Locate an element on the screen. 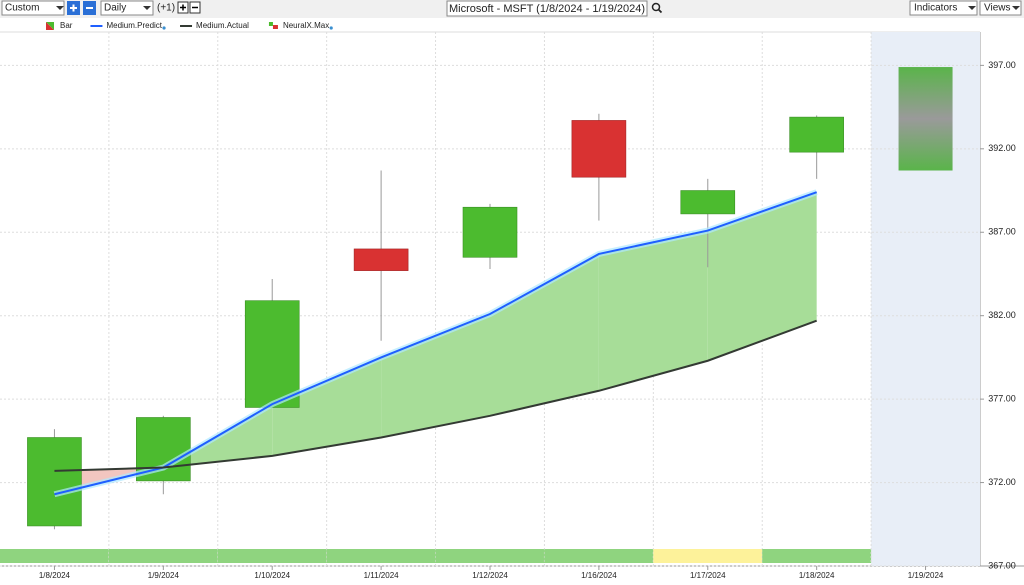  x-tick-label: 1/11/2024 is located at coordinates (382, 575).